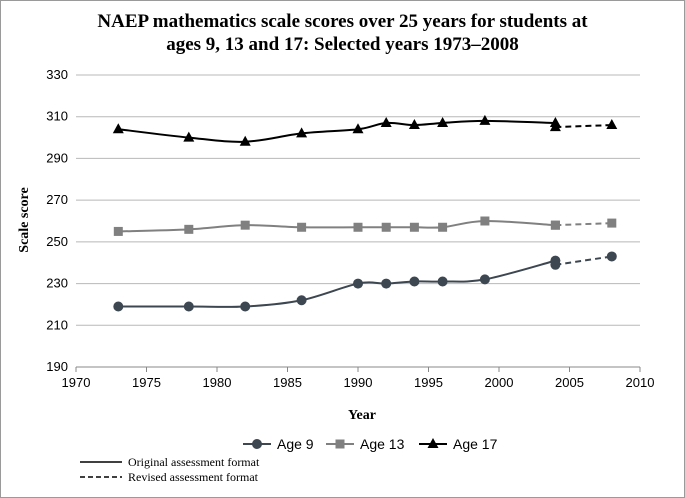 The height and width of the screenshot is (498, 685). I want to click on point-age-9-original-1994, so click(414, 281).